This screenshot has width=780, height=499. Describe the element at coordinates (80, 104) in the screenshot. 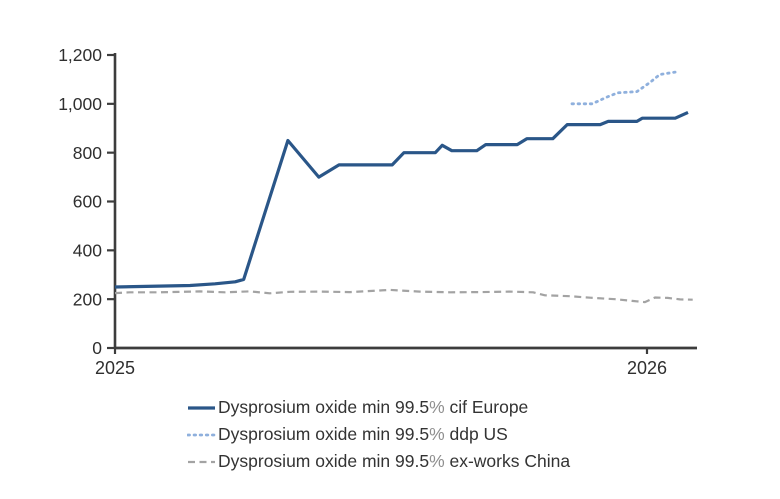

I see `y-axis-tick-label: 1,000` at that location.